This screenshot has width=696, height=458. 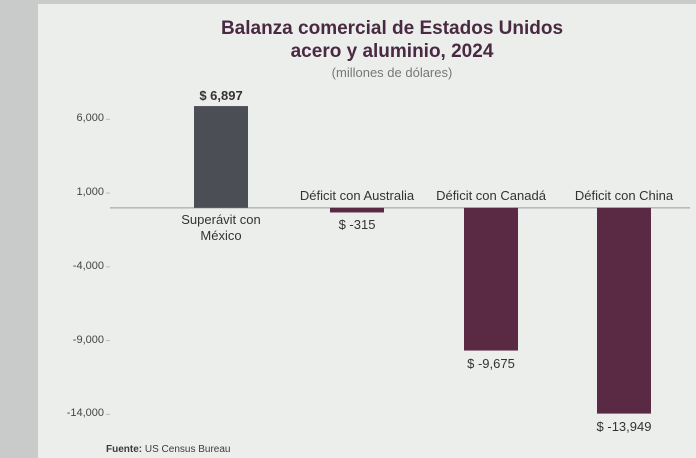 What do you see at coordinates (90, 192) in the screenshot?
I see `y-tick-label: 1,000` at bounding box center [90, 192].